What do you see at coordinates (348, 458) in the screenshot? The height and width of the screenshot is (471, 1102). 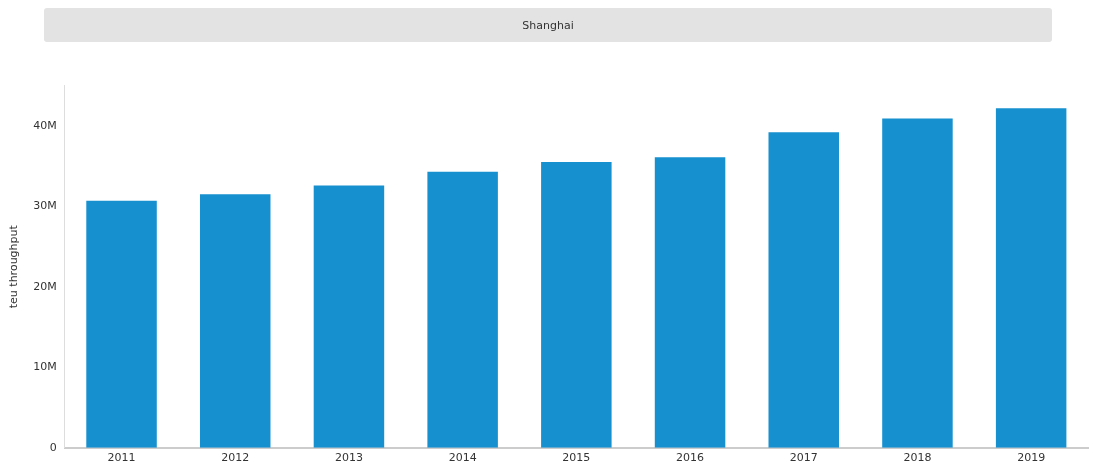 I see `x-tick-label: 2013` at bounding box center [348, 458].